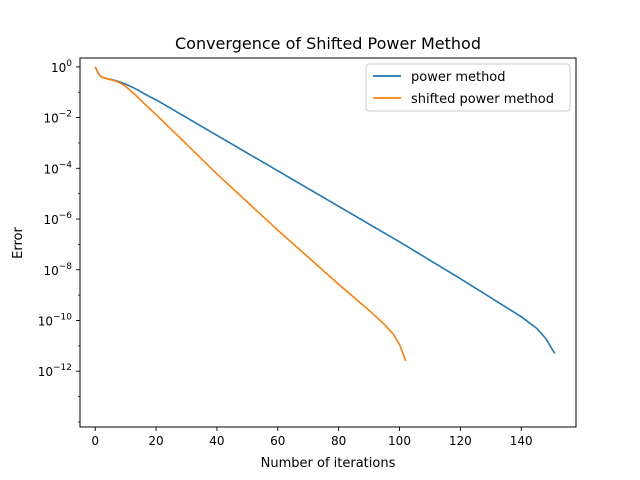 The width and height of the screenshot is (640, 480). Describe the element at coordinates (460, 441) in the screenshot. I see `x-tick-label: 120` at that location.